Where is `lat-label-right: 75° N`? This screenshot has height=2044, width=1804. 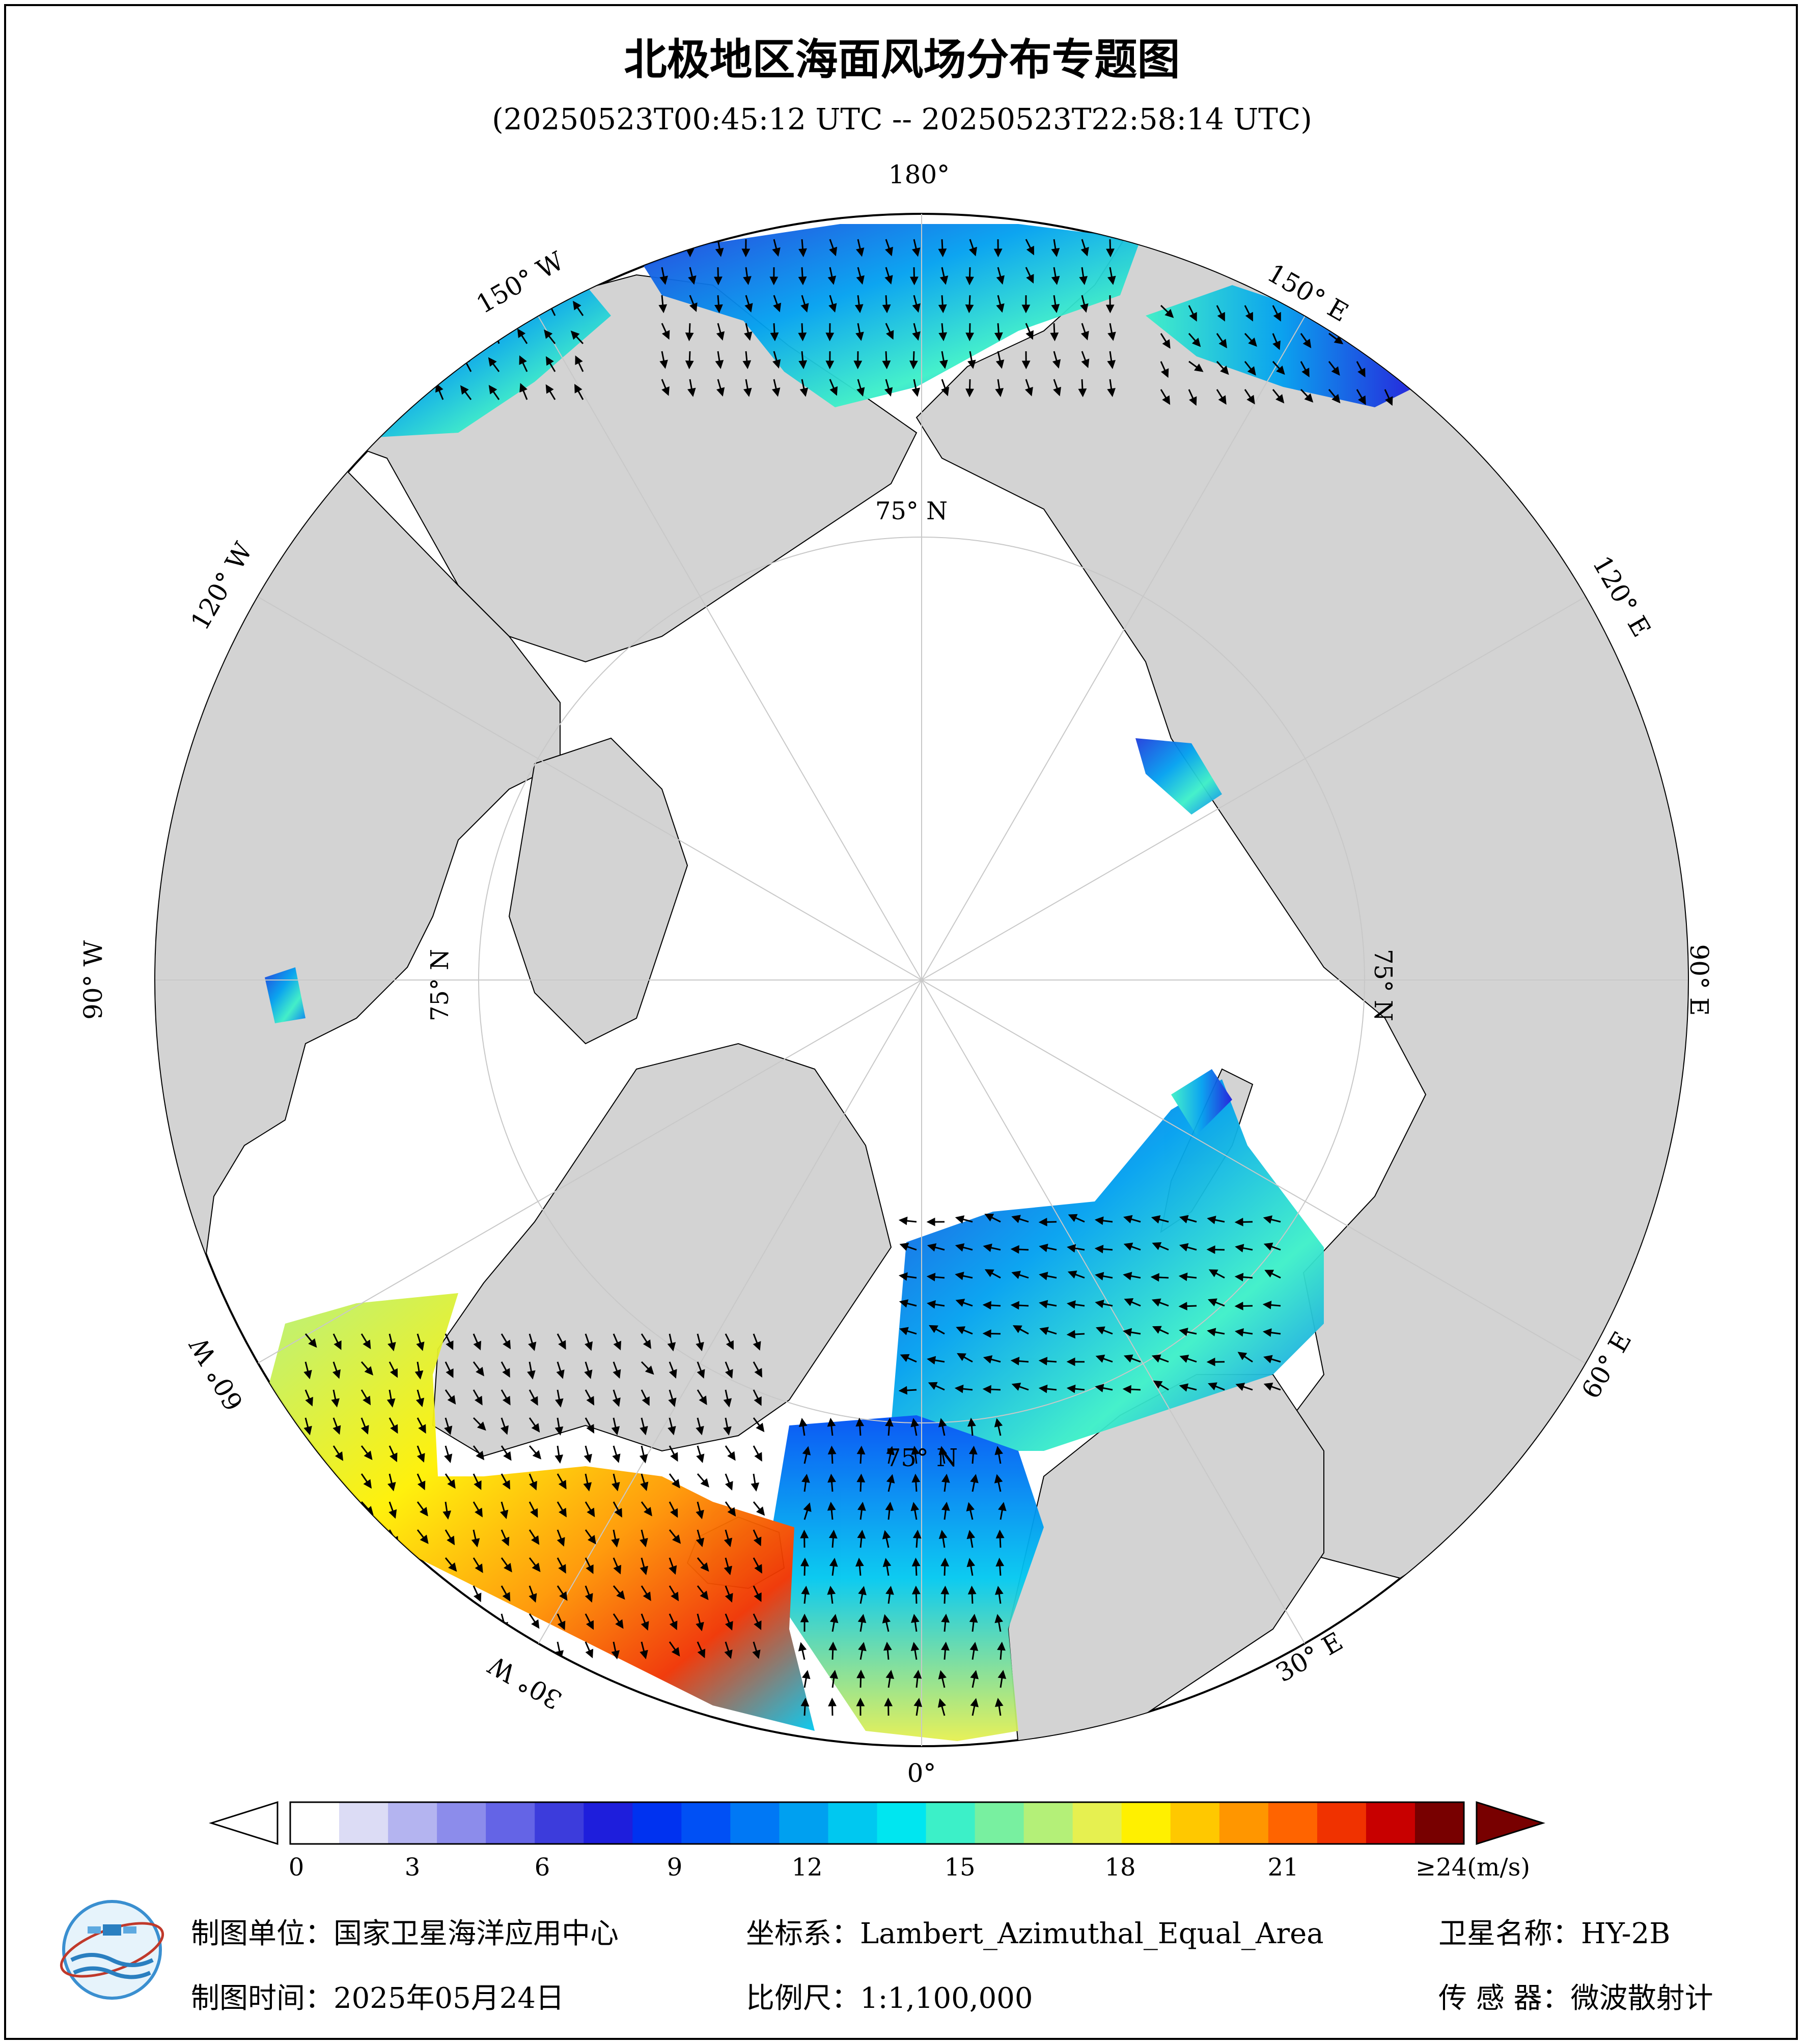
lat-label-right: 75° N is located at coordinates (1383, 985).